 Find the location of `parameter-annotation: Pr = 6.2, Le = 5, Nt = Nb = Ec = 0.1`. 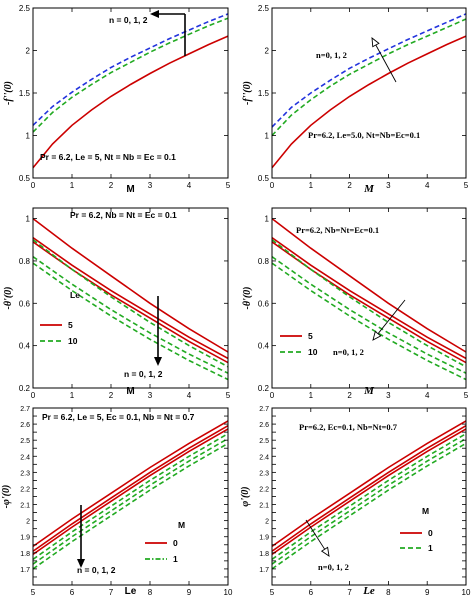

parameter-annotation: Pr = 6.2, Le = 5, Nt = Nb = Ec = 0.1 is located at coordinates (108, 157).